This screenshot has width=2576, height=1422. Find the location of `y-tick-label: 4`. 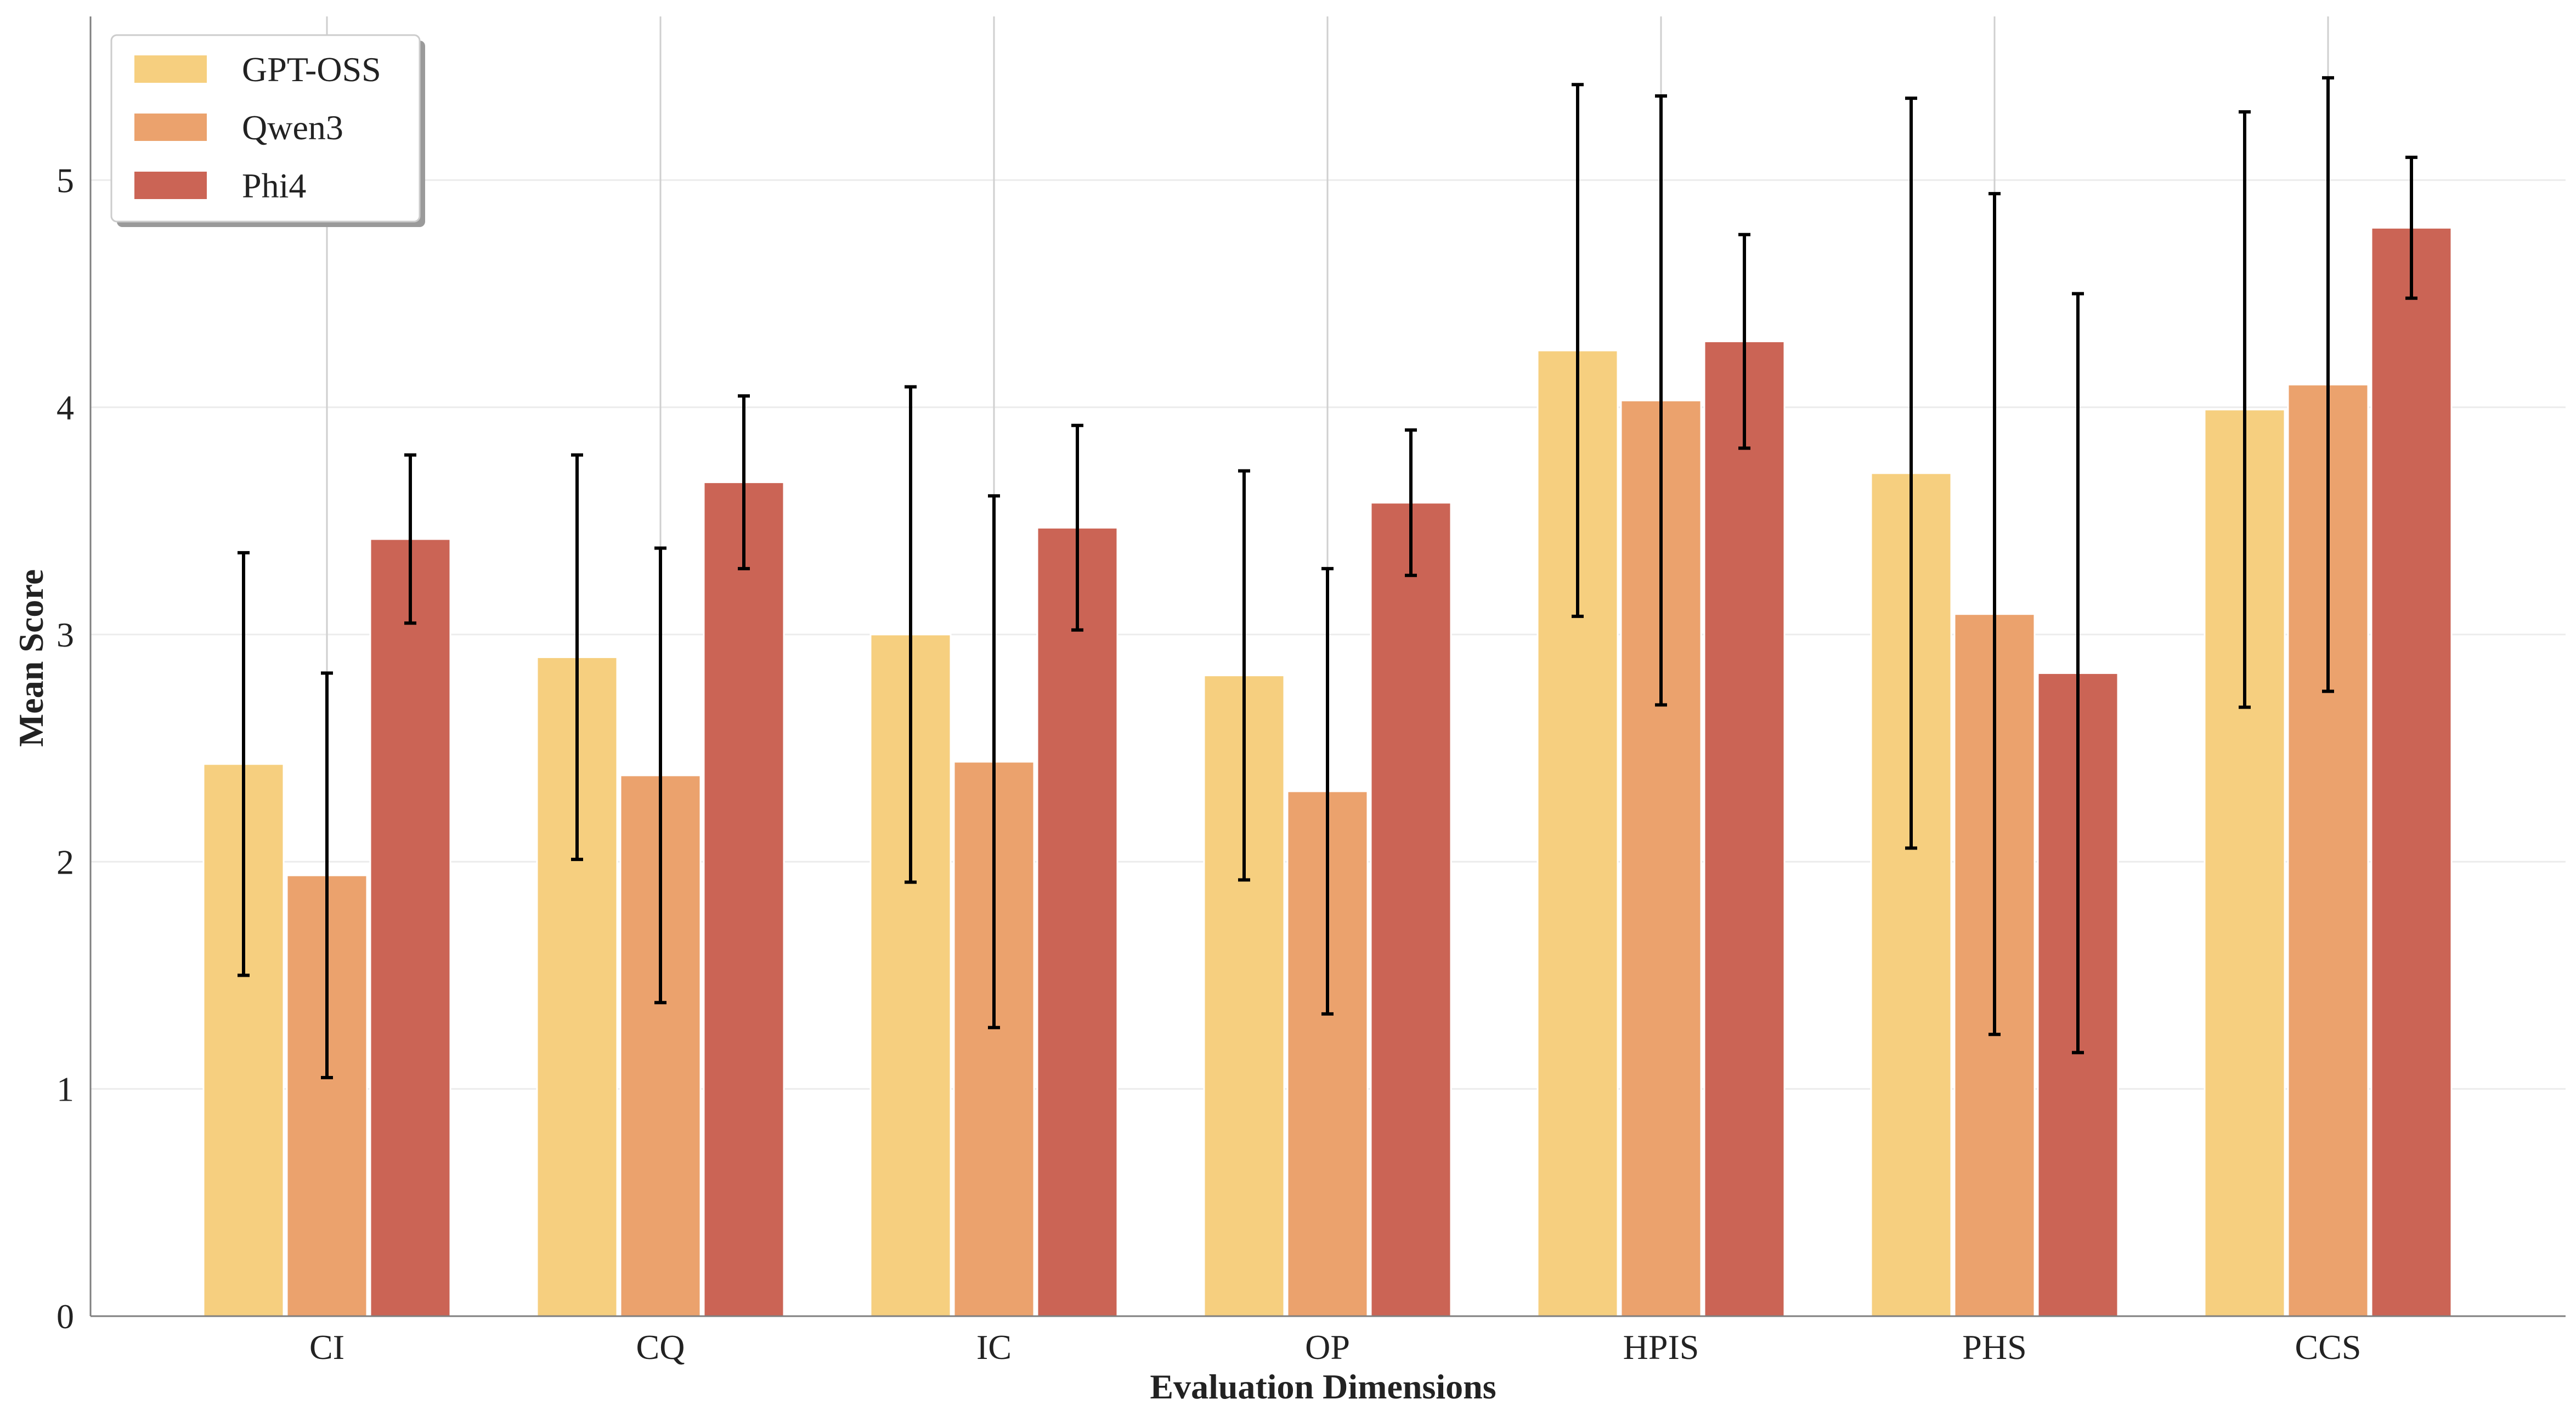

y-tick-label: 4 is located at coordinates (65, 407).